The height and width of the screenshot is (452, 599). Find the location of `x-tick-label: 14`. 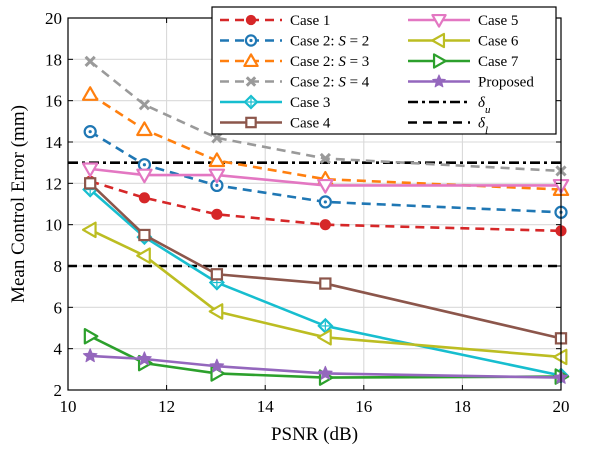

x-tick-label: 14 is located at coordinates (266, 406).